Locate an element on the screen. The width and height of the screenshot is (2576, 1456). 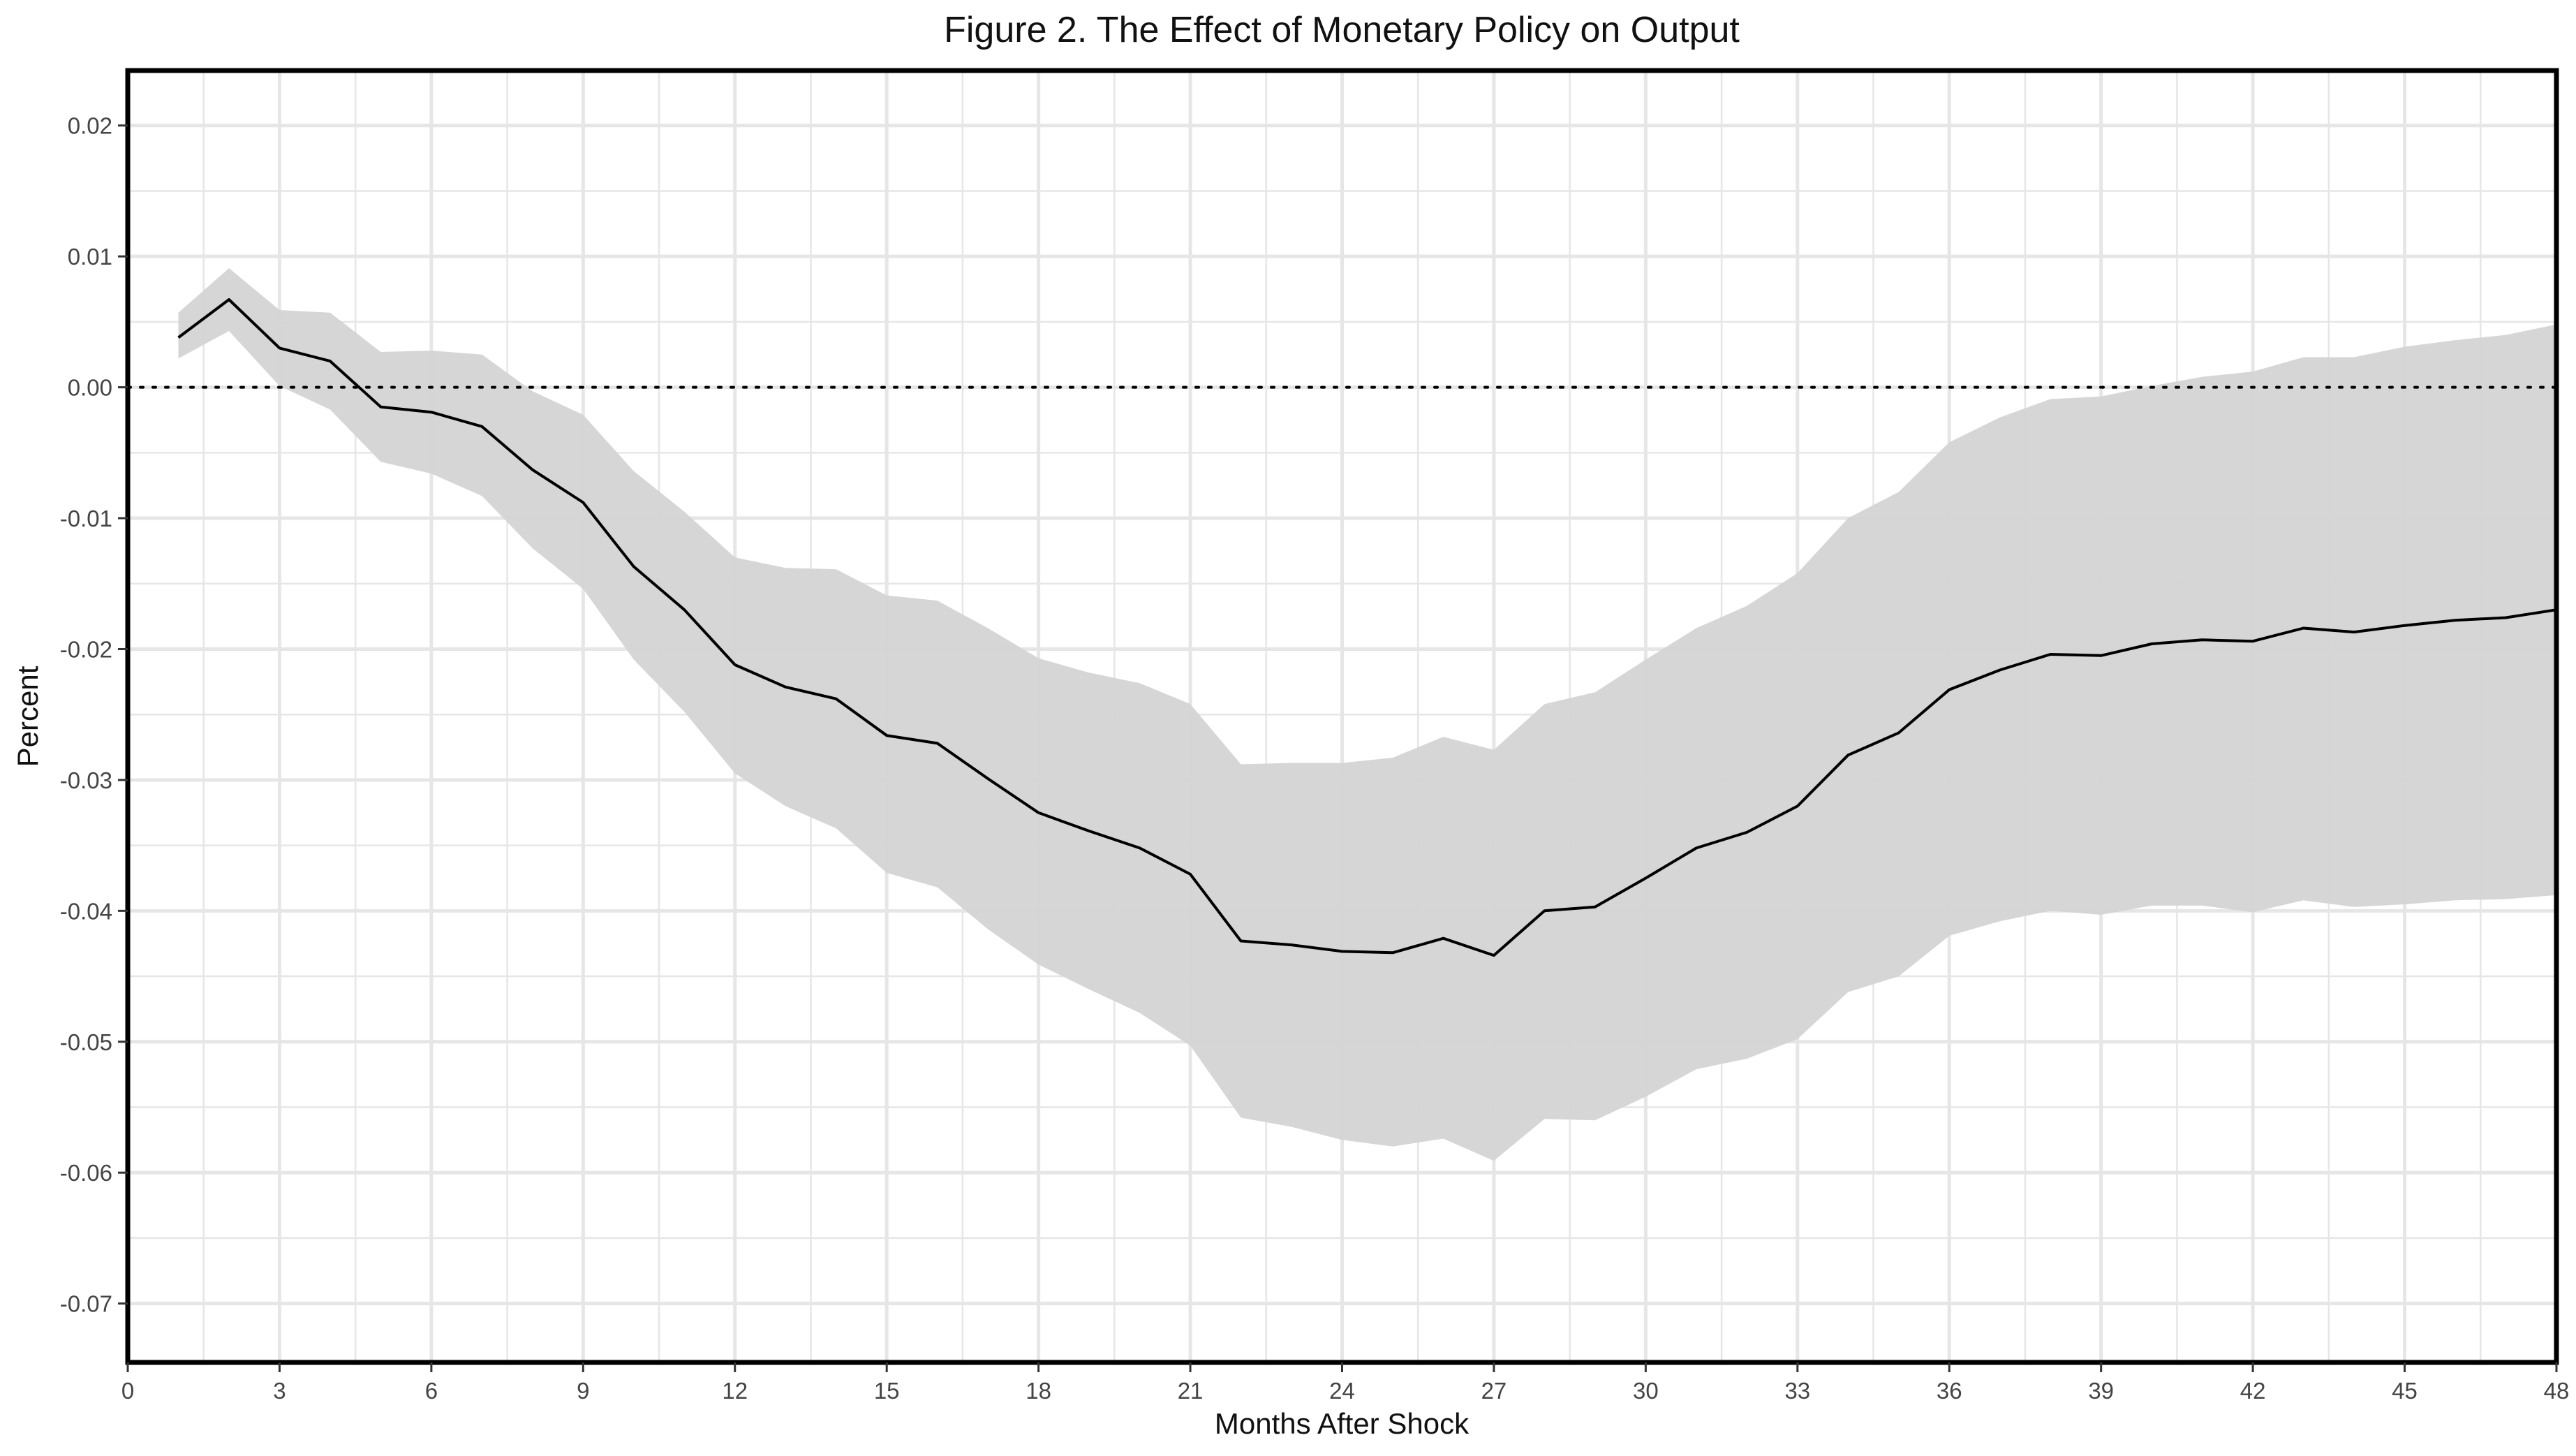
y-tick-label: -0.05 is located at coordinates (86, 1042).